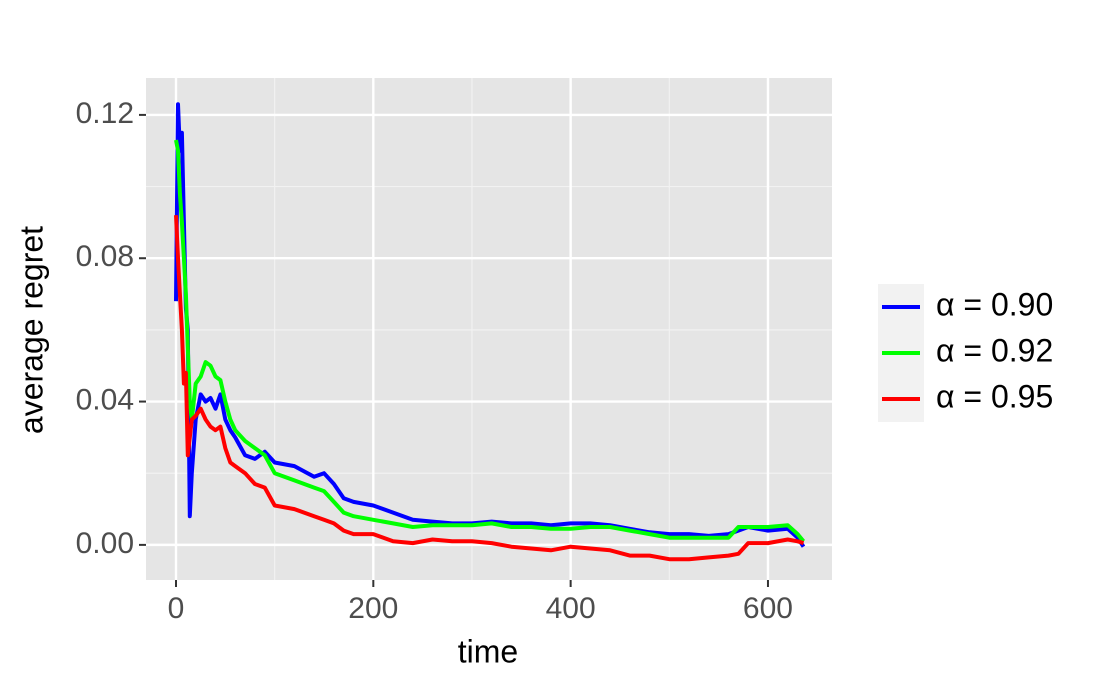 The width and height of the screenshot is (1116, 689). I want to click on legend-label: α = 0.90, so click(994, 304).